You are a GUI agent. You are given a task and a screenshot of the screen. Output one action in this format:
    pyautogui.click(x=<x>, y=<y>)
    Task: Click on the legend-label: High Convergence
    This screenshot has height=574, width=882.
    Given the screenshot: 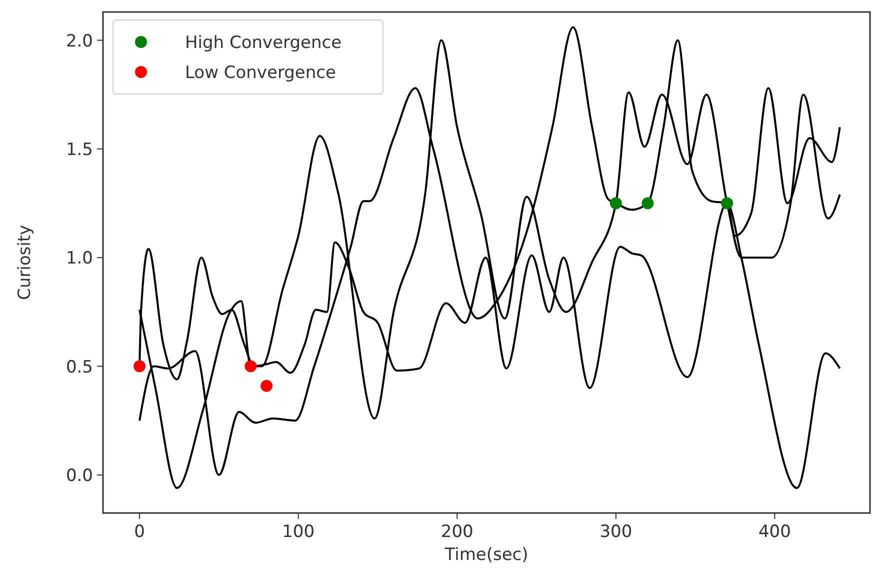 What is the action you would take?
    pyautogui.click(x=263, y=43)
    